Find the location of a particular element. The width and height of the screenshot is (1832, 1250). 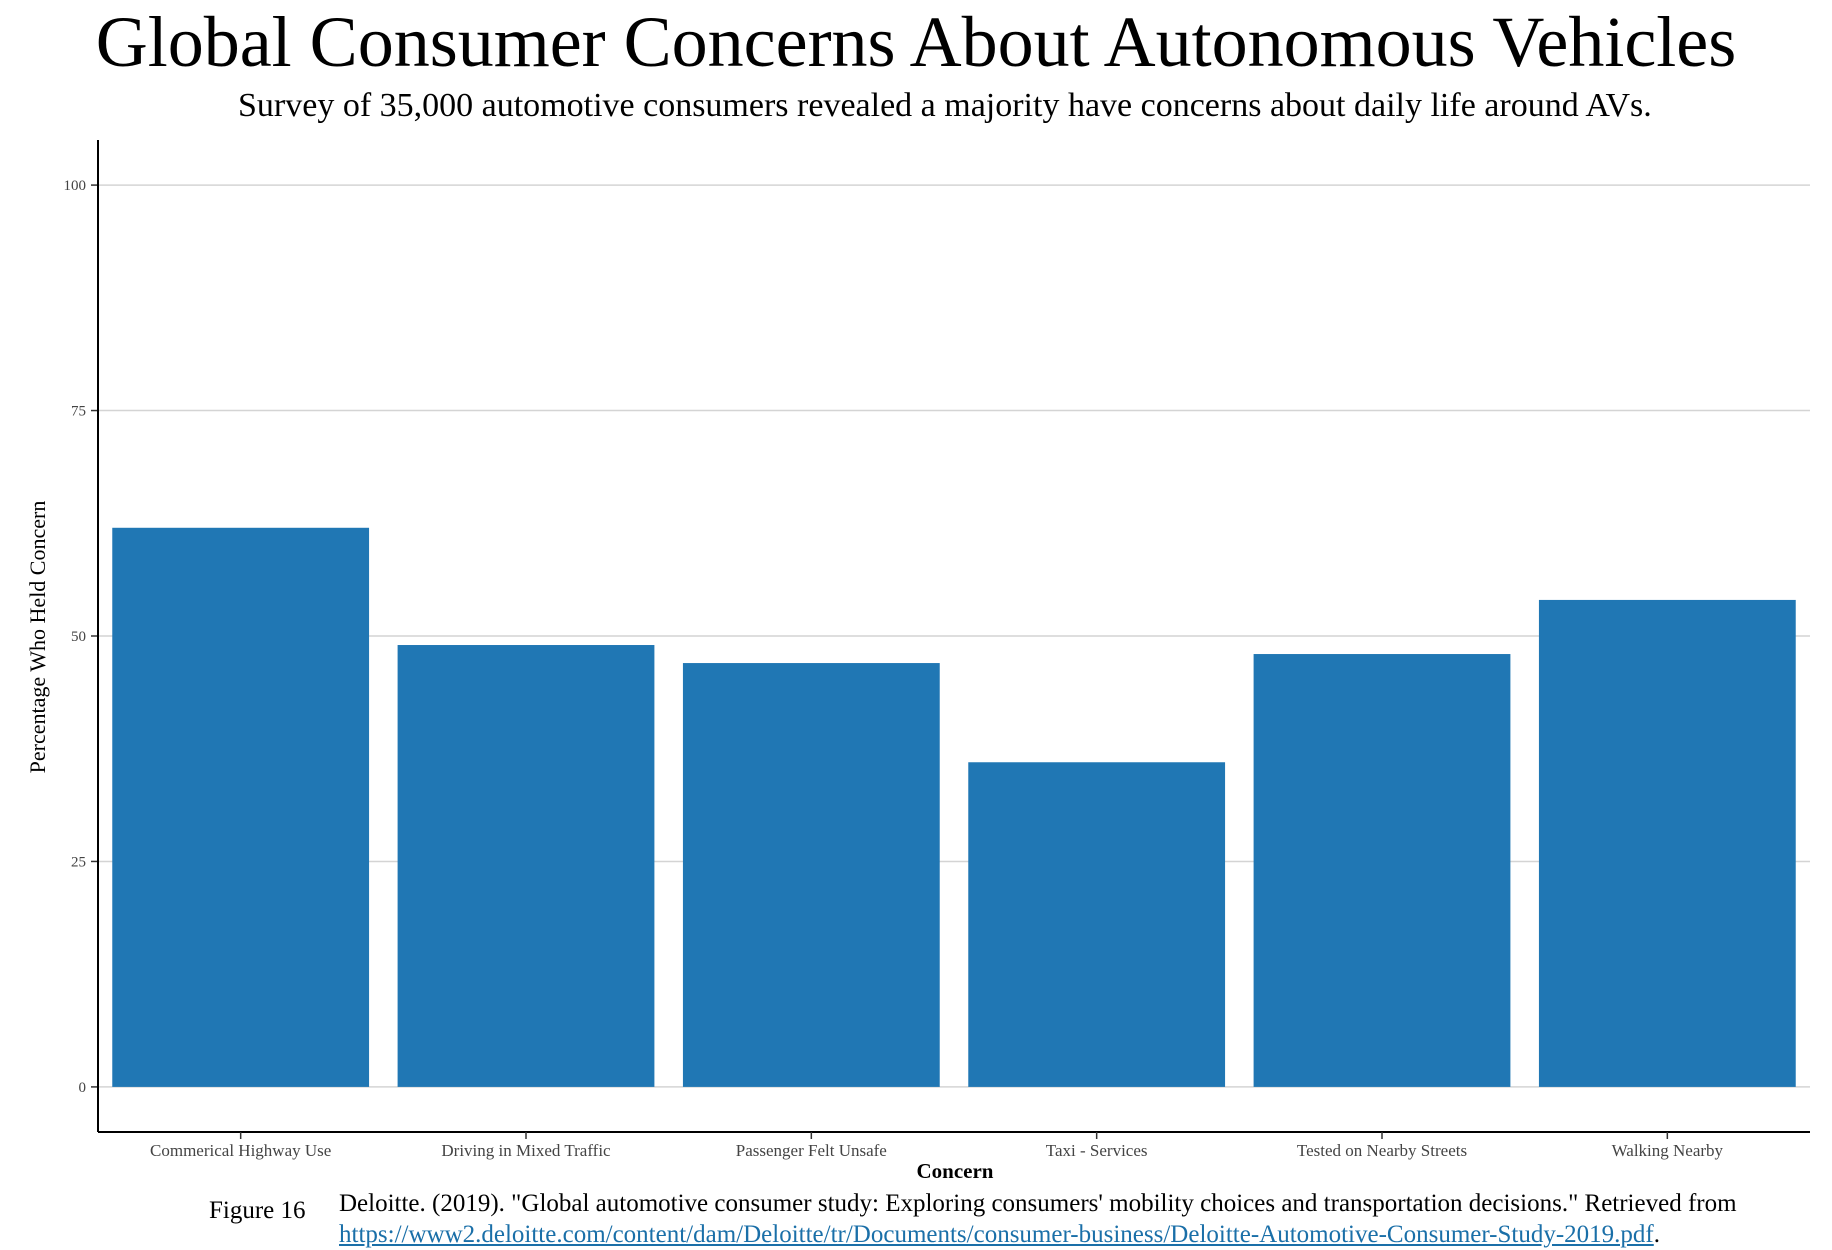

y-tick-labels: 0 25 50 75 100 is located at coordinates (75, 637).